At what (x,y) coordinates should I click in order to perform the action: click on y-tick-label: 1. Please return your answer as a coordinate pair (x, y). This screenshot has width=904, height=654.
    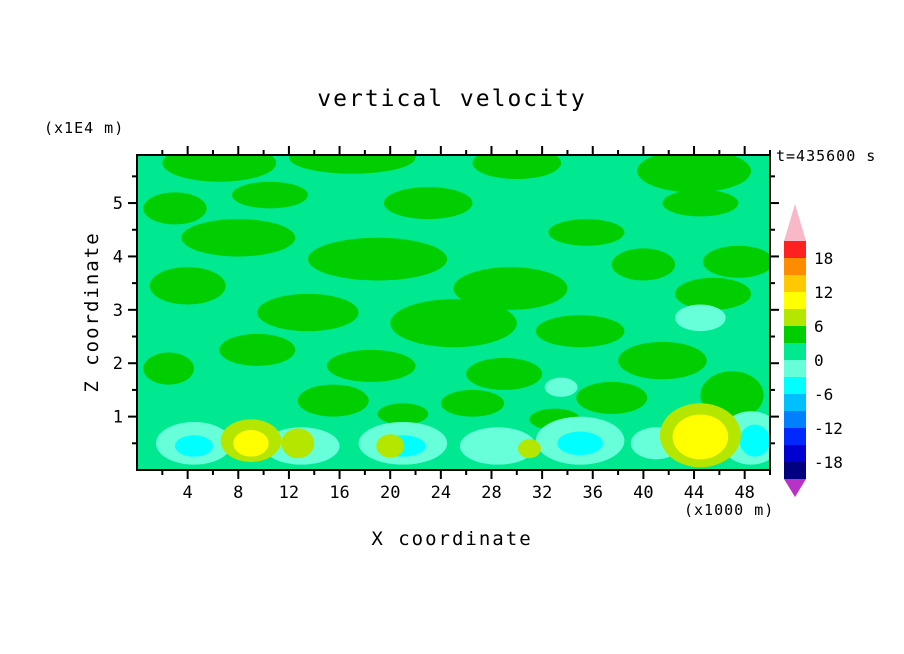
    Looking at the image, I should click on (118, 418).